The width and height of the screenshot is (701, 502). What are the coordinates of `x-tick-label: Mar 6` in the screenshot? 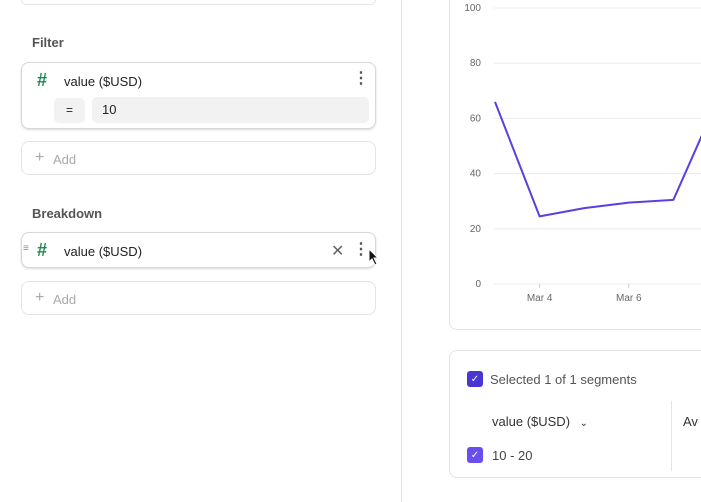 It's located at (629, 298).